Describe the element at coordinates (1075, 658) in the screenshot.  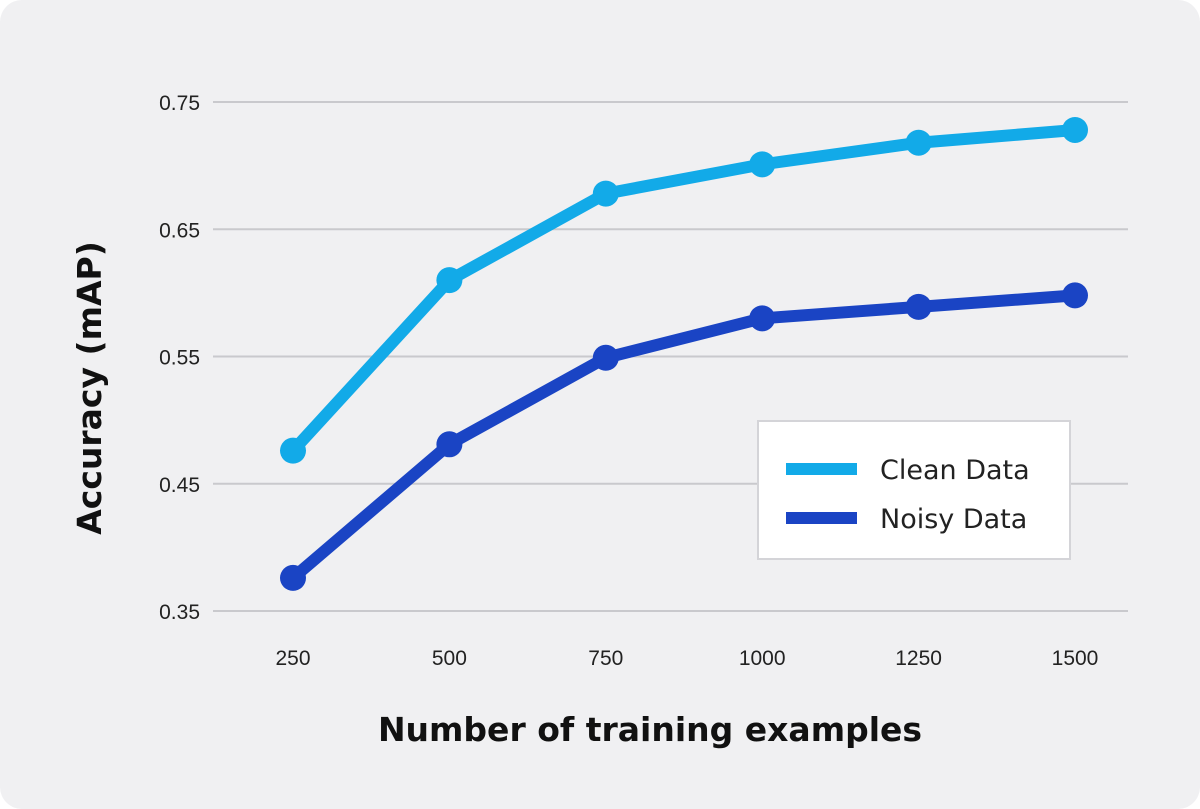
I see `x-tick-label: 1500` at that location.